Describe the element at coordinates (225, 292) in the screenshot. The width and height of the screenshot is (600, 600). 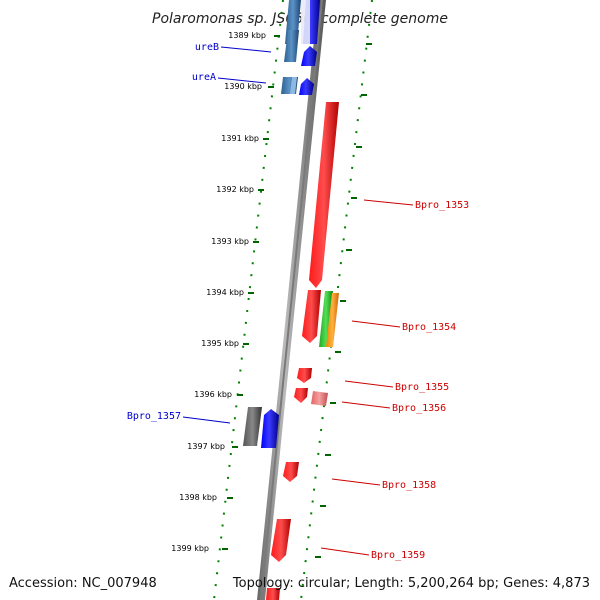
I see `svg-text: 1394 kbp` at that location.